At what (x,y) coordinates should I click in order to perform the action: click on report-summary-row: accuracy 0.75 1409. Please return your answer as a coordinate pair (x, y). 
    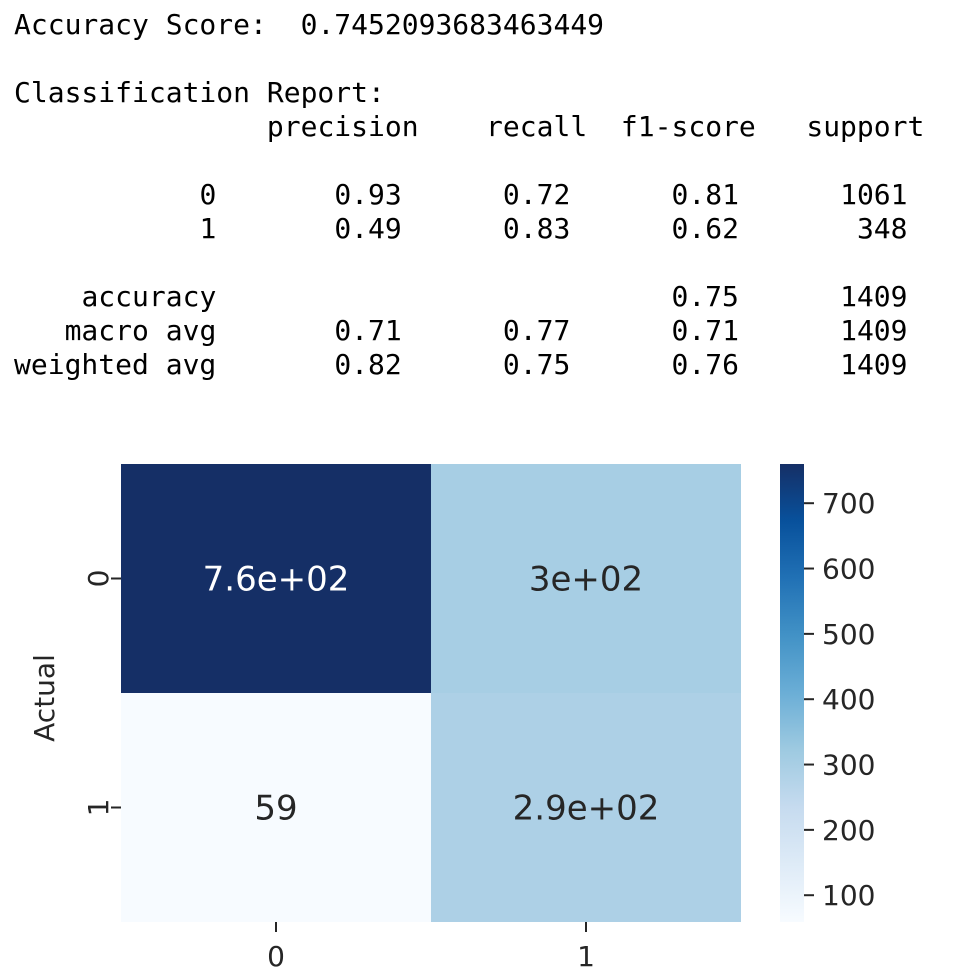
    Looking at the image, I should click on (469, 297).